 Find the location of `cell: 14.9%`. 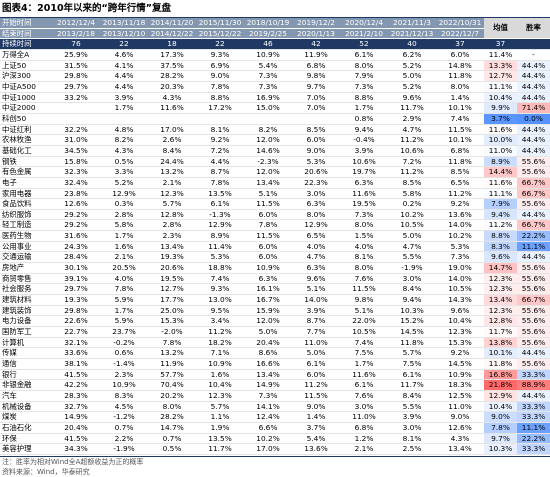

cell: 14.9% is located at coordinates (76, 417).